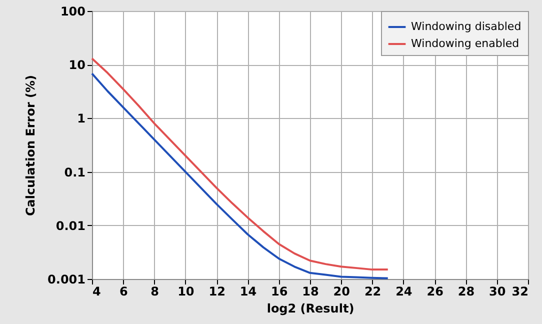 The height and width of the screenshot is (324, 542). What do you see at coordinates (465, 43) in the screenshot?
I see `legend-label: Windowing enabled` at bounding box center [465, 43].